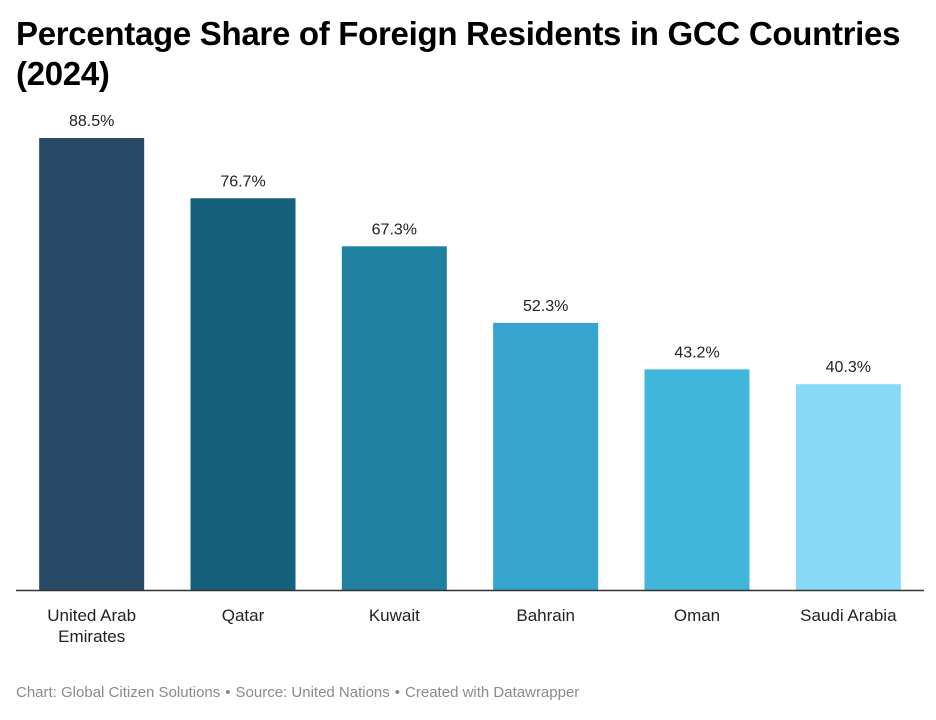  Describe the element at coordinates (545, 306) in the screenshot. I see `data-label: 52.3%` at that location.